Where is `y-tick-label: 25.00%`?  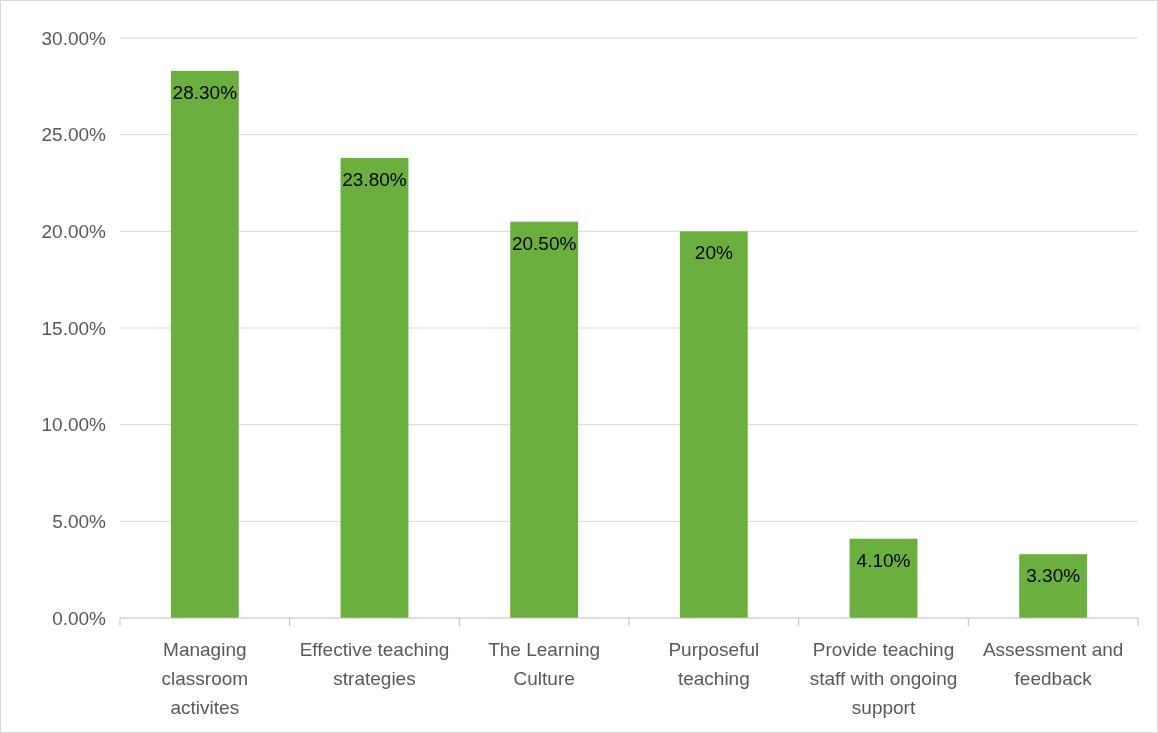 y-tick-label: 25.00% is located at coordinates (74, 135).